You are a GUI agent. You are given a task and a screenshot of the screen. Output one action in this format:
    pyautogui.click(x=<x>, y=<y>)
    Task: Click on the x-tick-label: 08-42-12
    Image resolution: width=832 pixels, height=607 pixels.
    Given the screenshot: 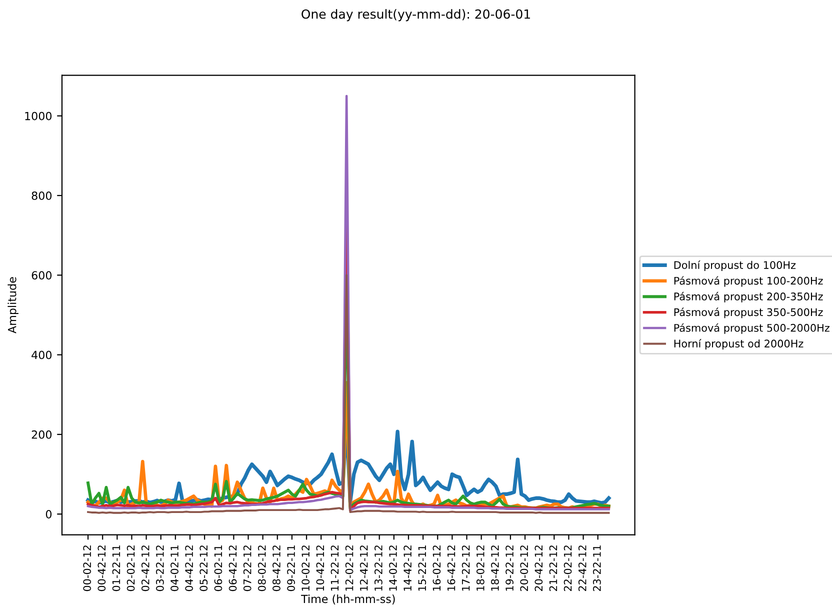 What is the action you would take?
    pyautogui.click(x=276, y=569)
    